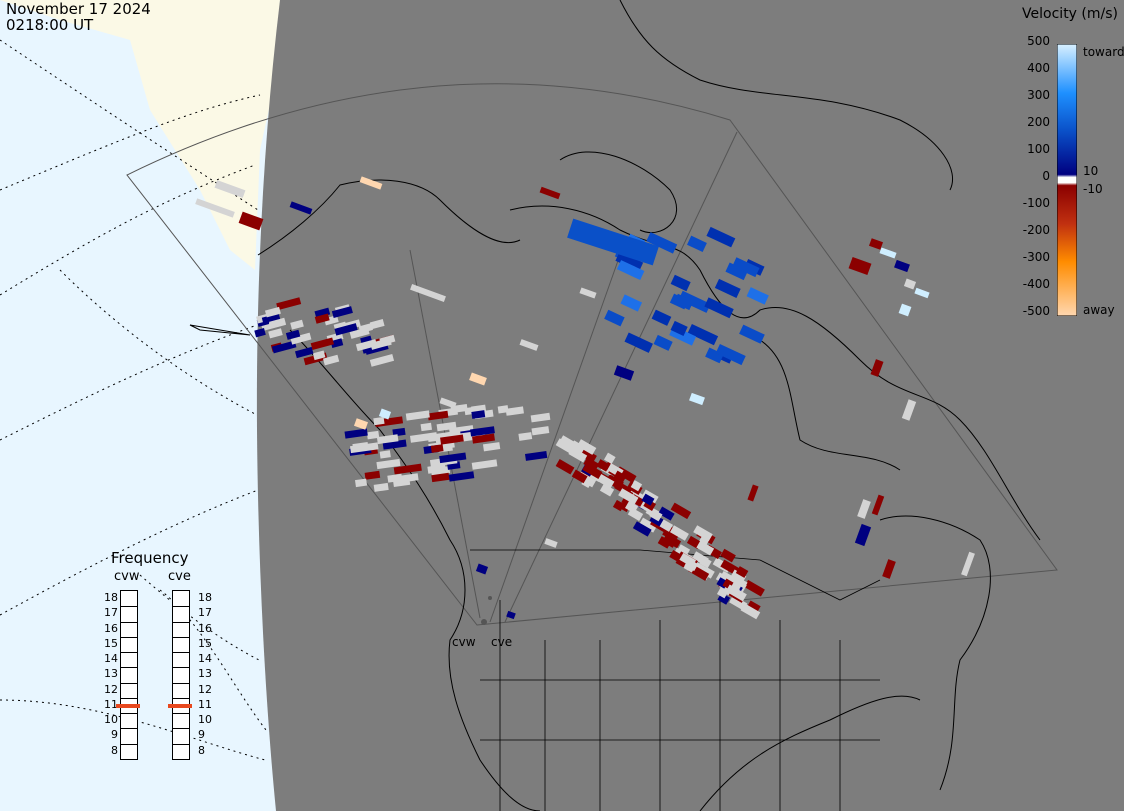 The image size is (1124, 811). I want to click on velocity-tick-label: 0, so click(1046, 176).